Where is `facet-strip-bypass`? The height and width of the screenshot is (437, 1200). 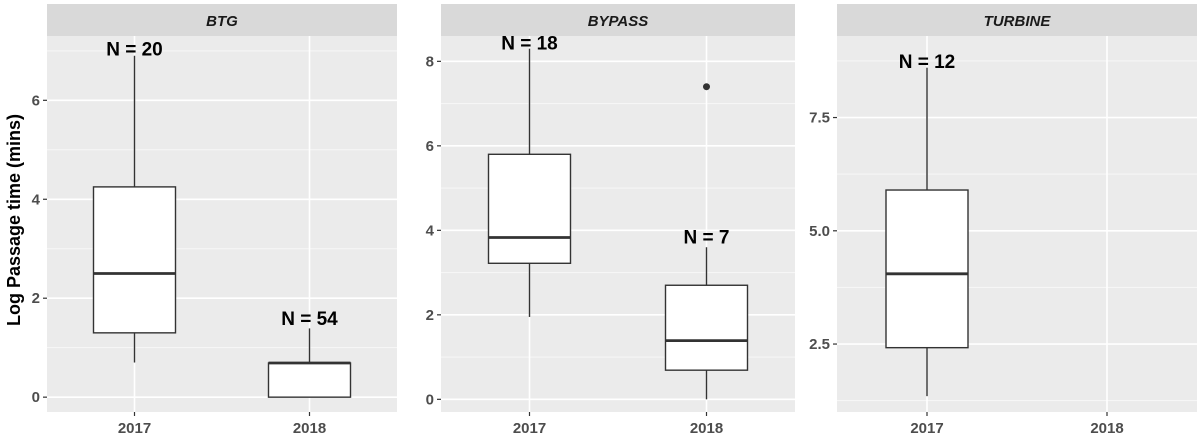 facet-strip-bypass is located at coordinates (618, 20).